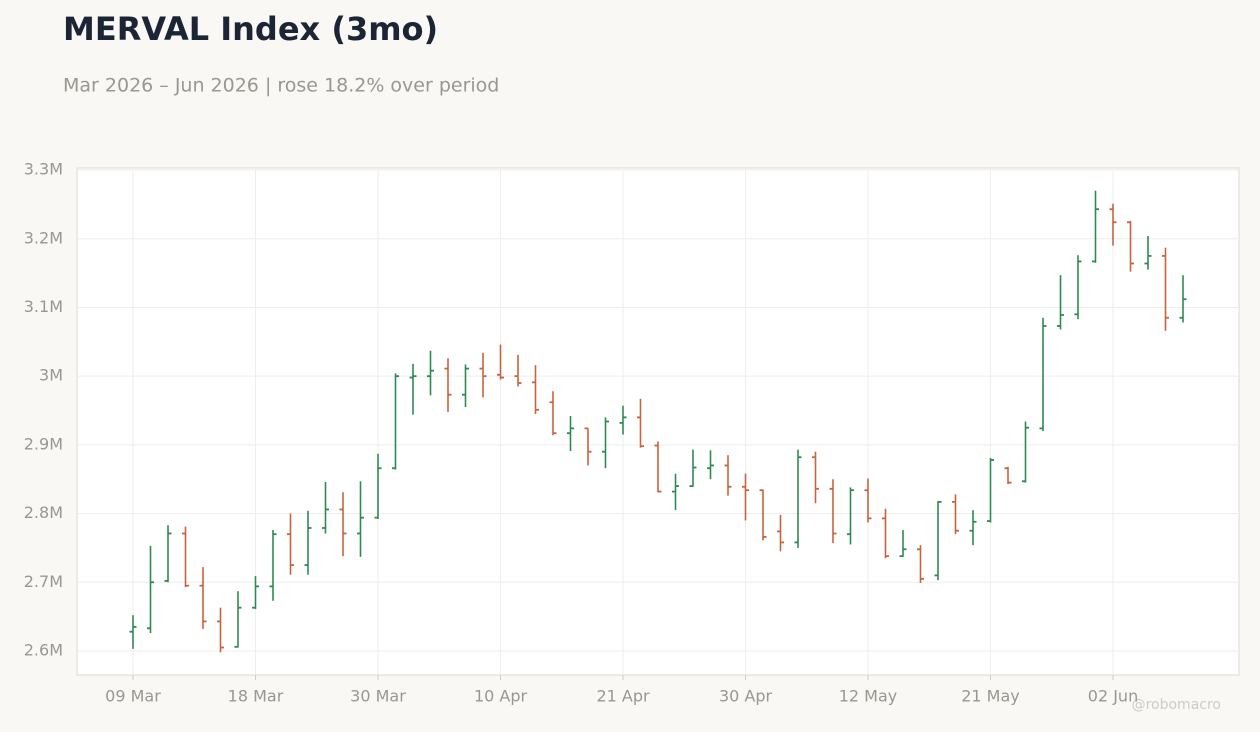 This screenshot has height=732, width=1260. What do you see at coordinates (43, 649) in the screenshot?
I see `y-tick-label: 2.6M` at bounding box center [43, 649].